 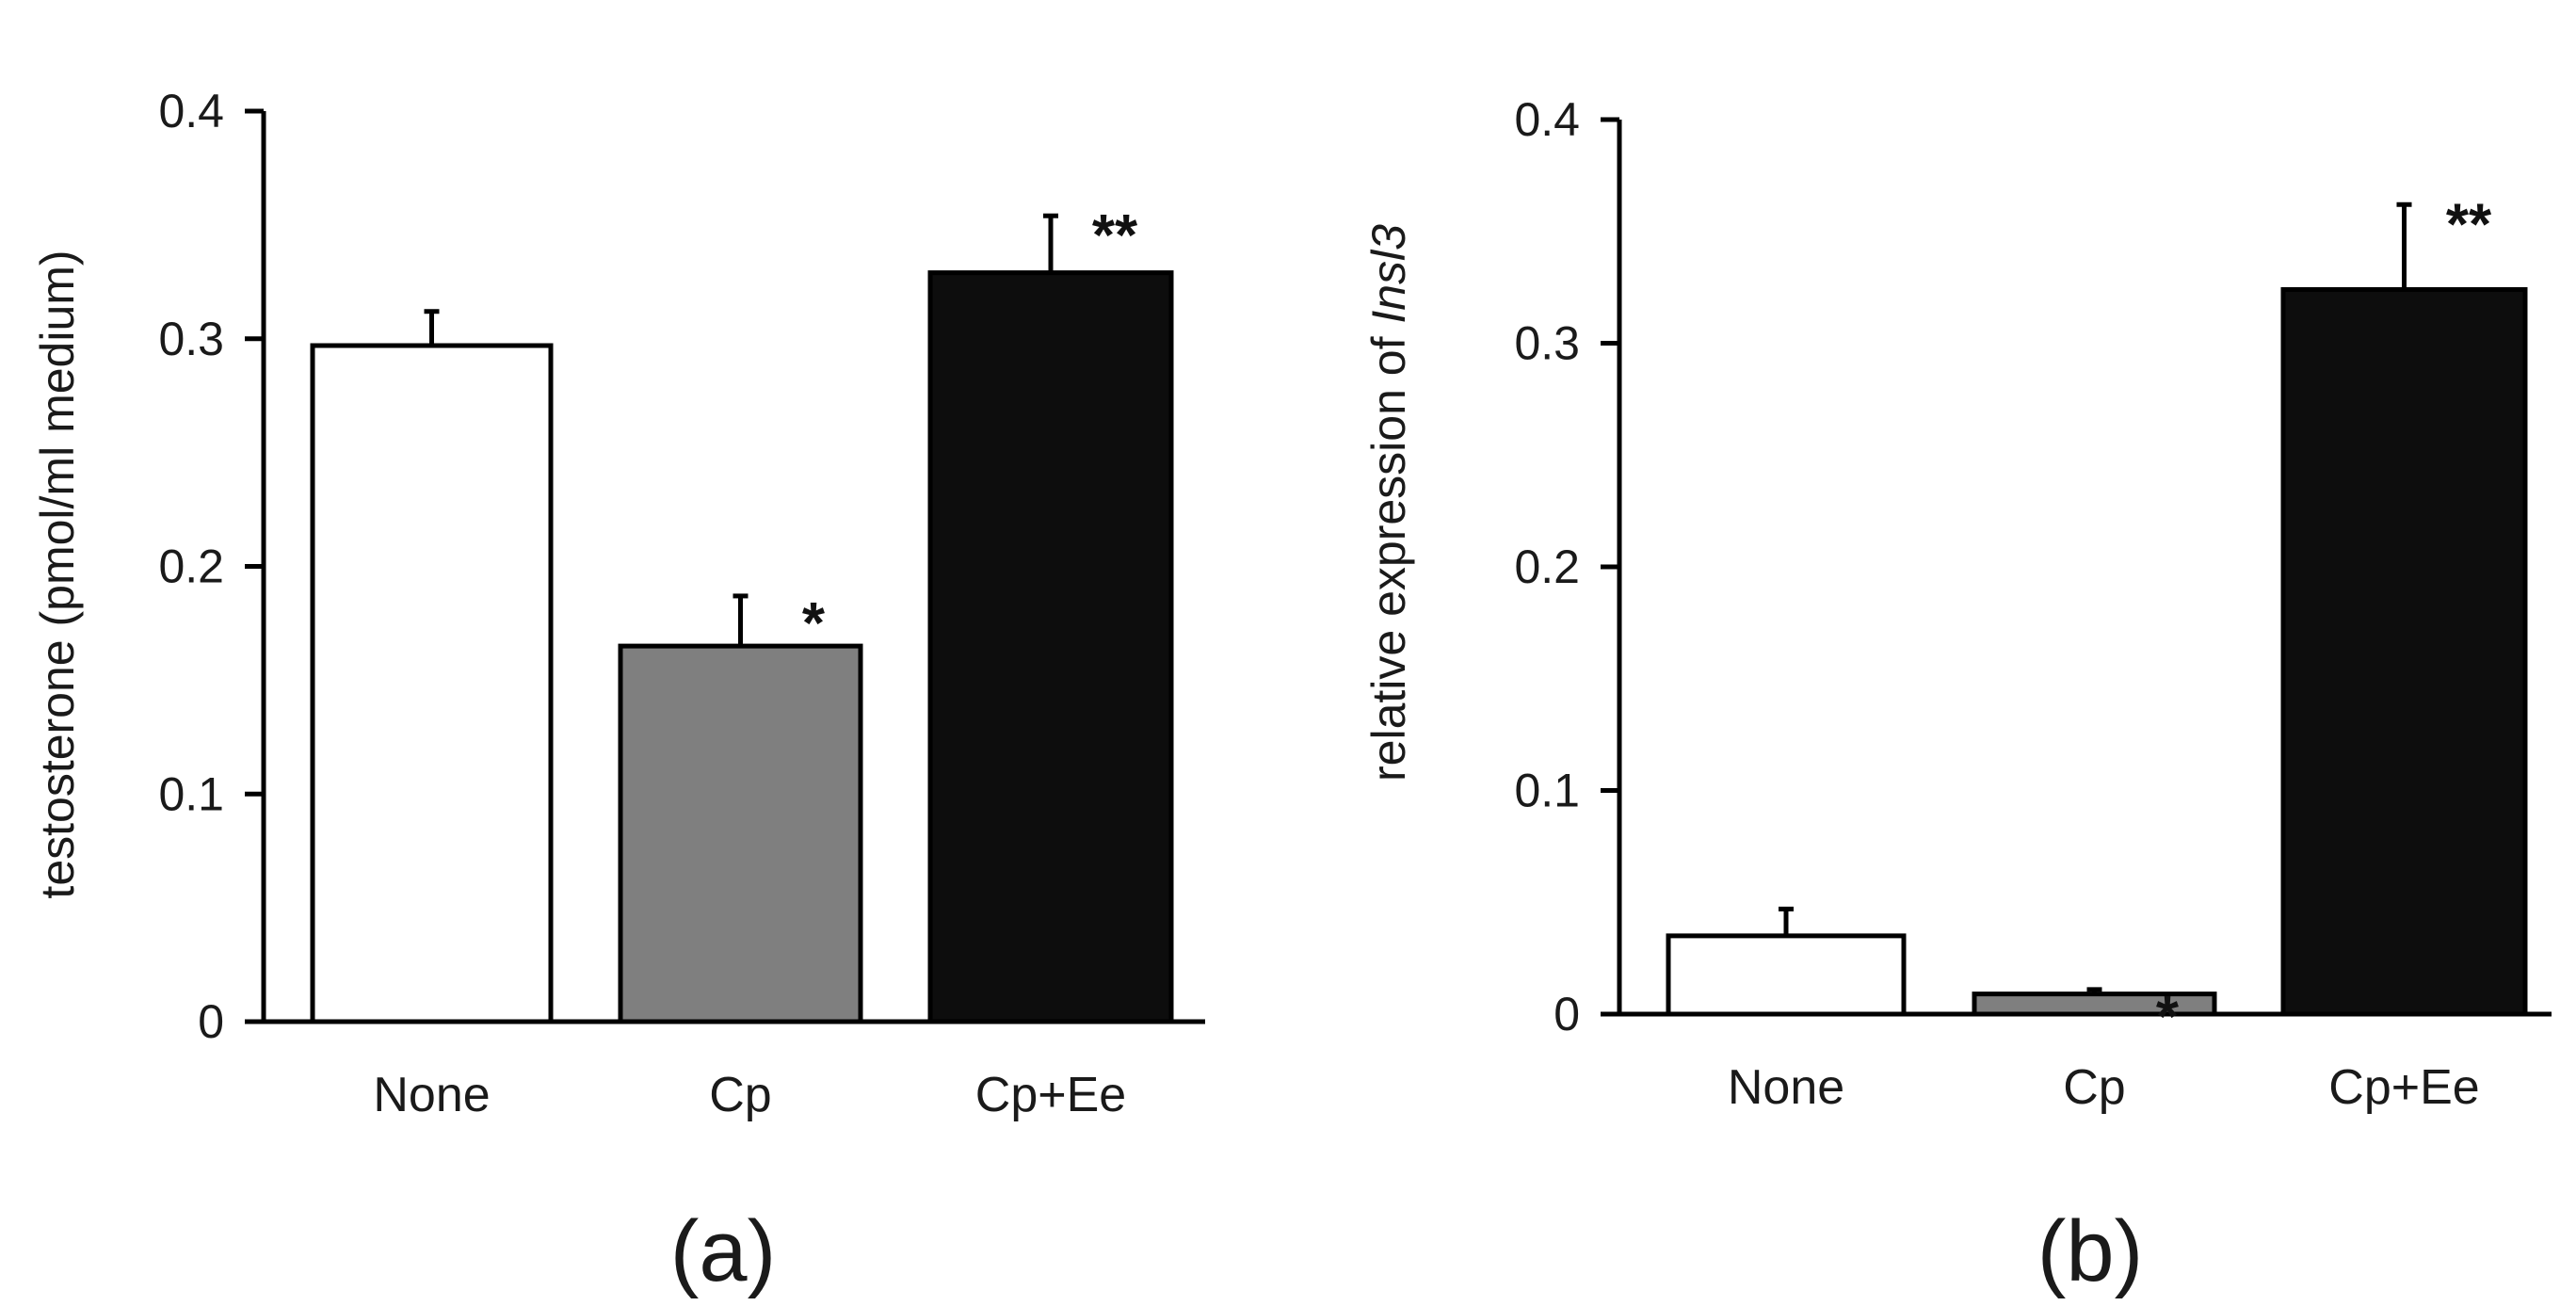 I want to click on panel-label-a: (a), so click(x=723, y=1251).